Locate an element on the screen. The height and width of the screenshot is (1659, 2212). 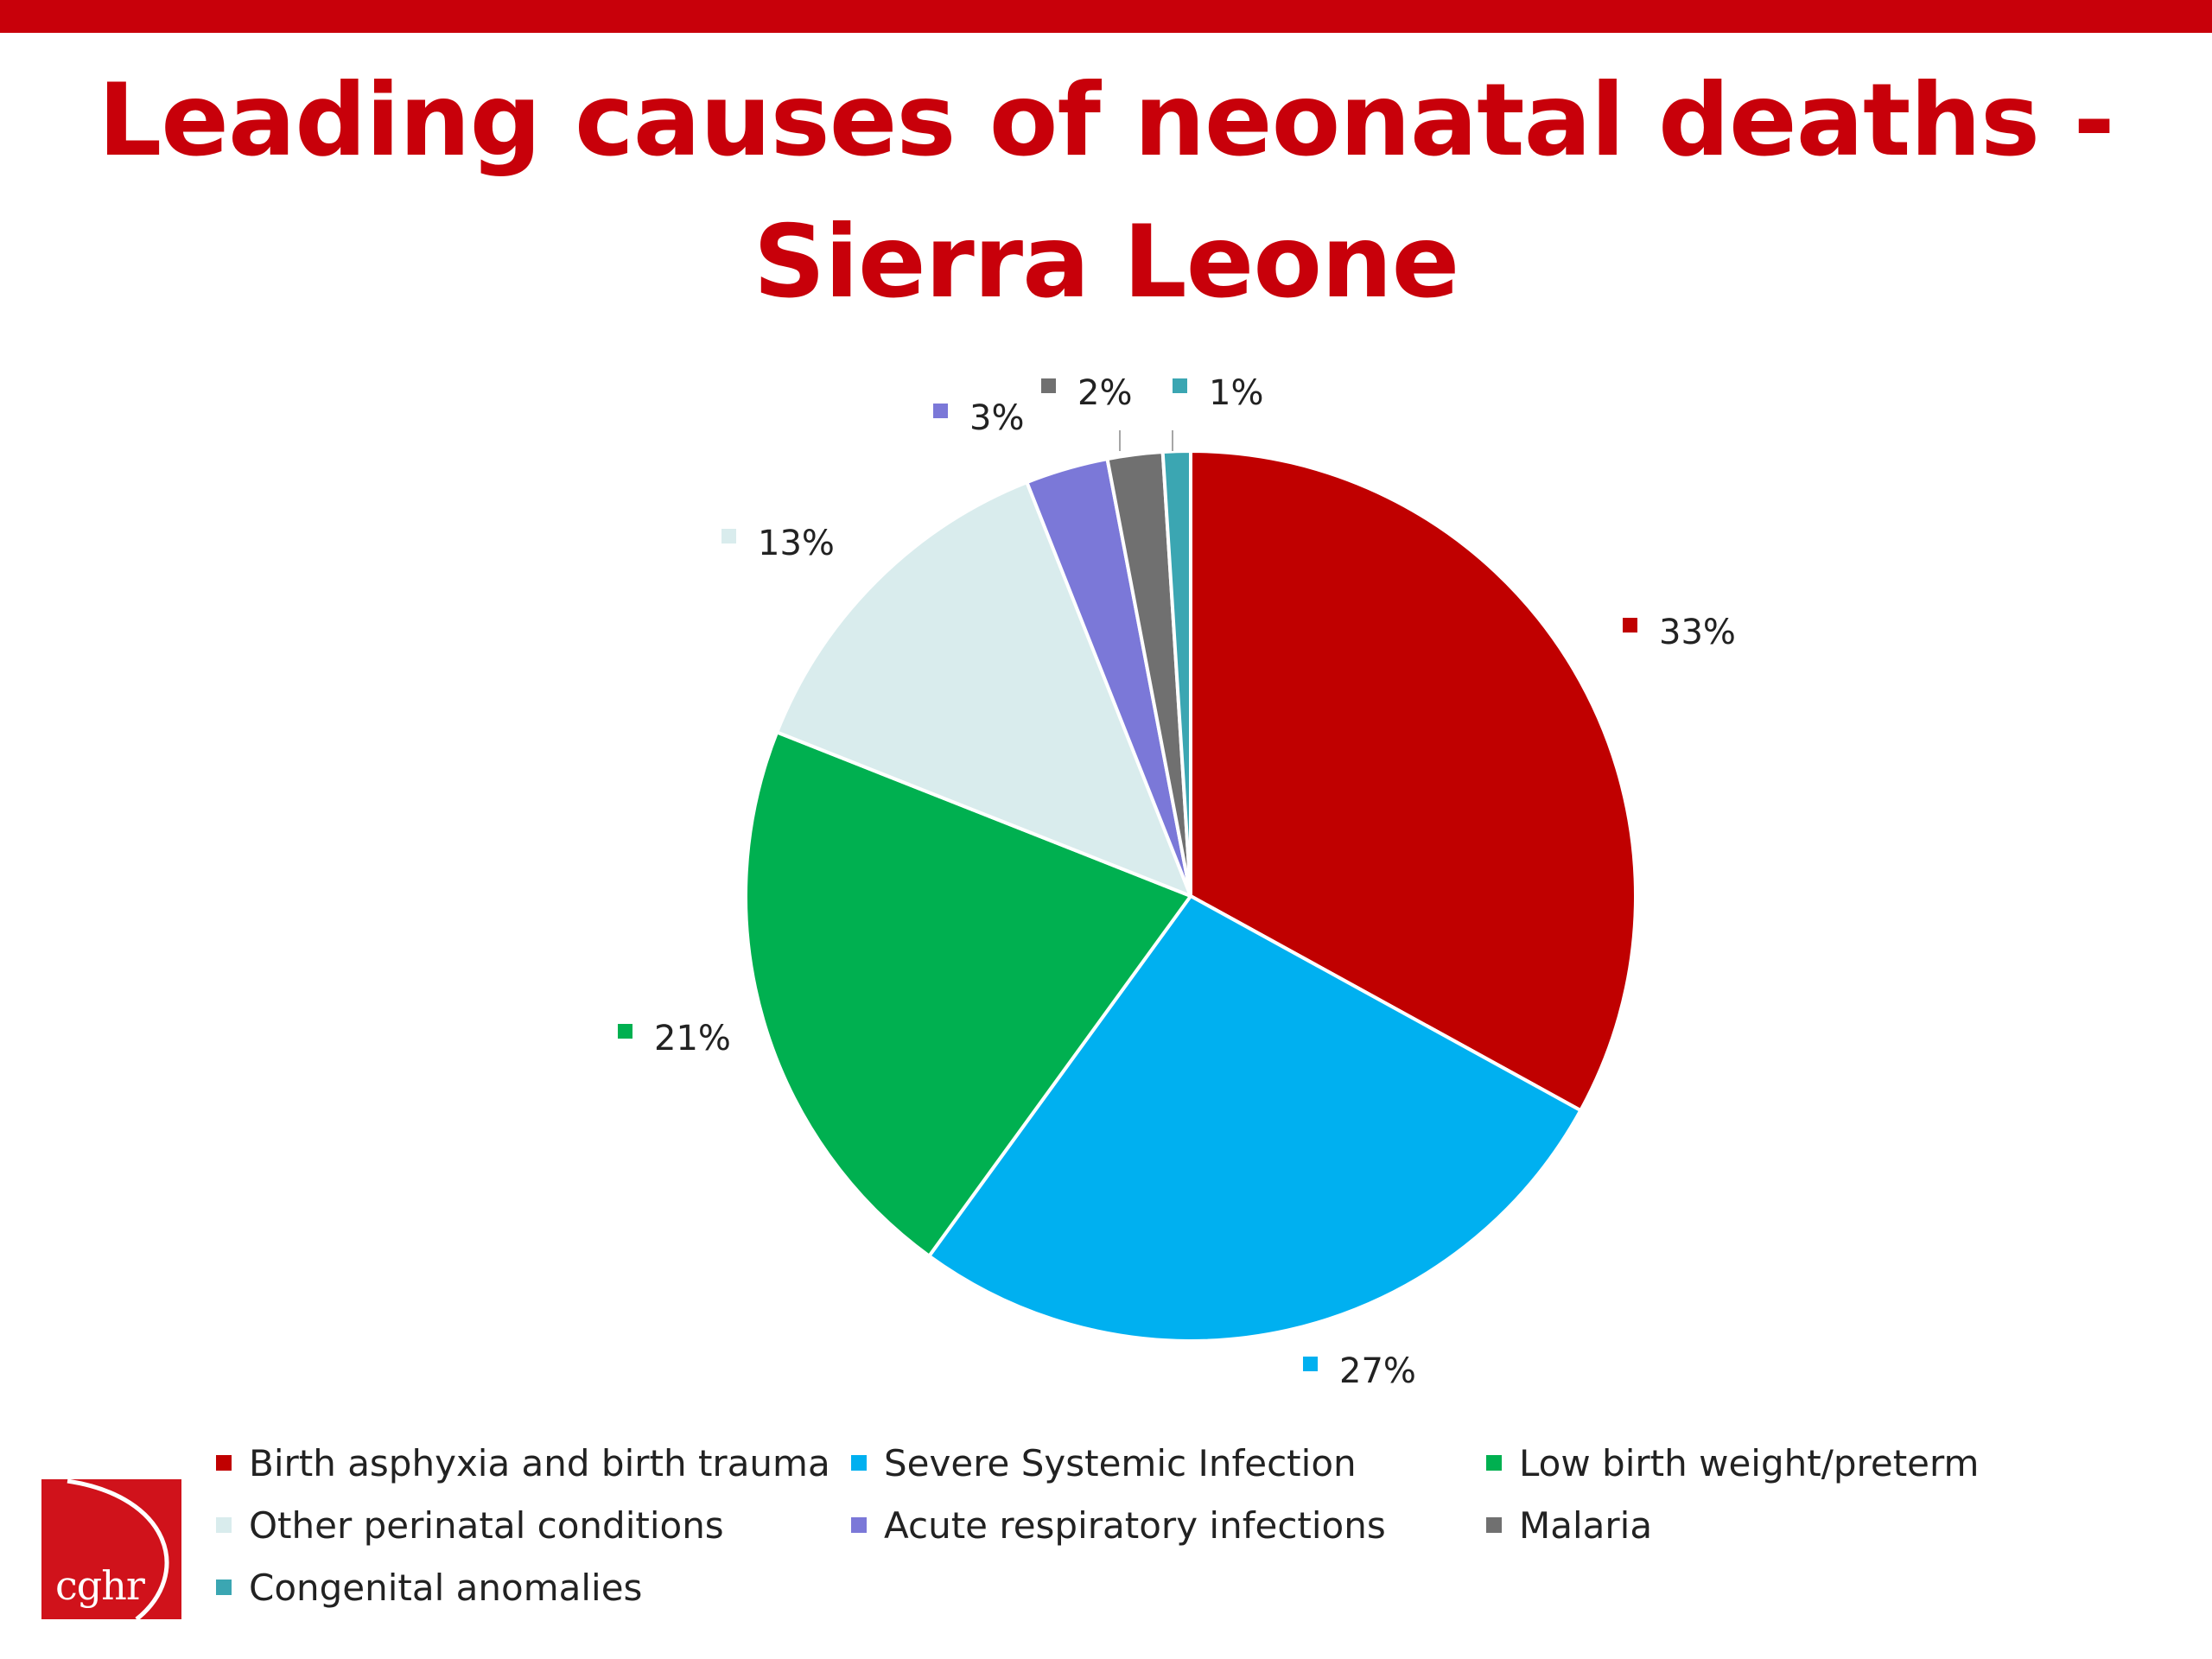
title-line-1: Leading causes of neonatal deaths - is located at coordinates (1106, 120).